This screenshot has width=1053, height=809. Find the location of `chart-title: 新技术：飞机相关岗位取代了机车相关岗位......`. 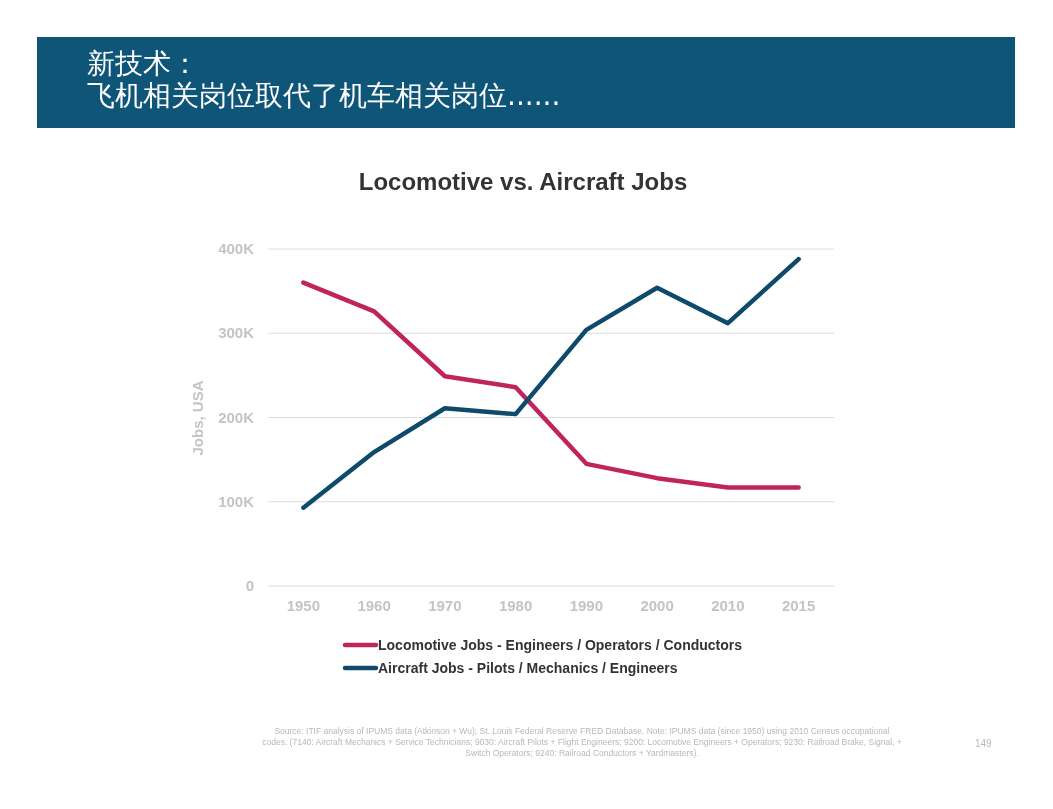

chart-title: 新技术：飞机相关岗位取代了机车相关岗位...... is located at coordinates (324, 79).